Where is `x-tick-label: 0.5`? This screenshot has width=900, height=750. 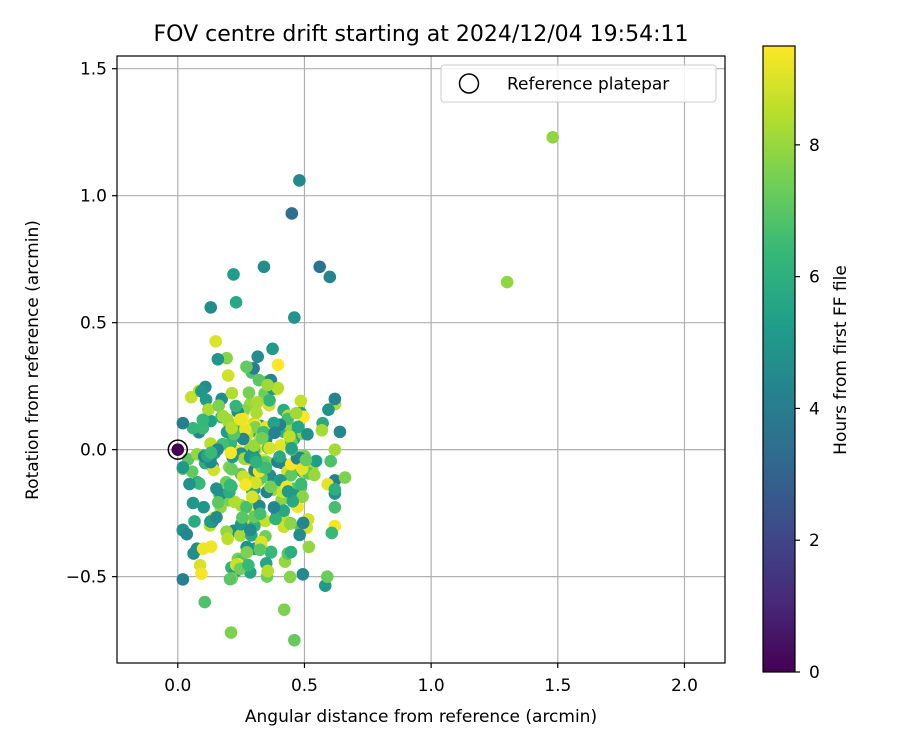
x-tick-label: 0.5 is located at coordinates (304, 686).